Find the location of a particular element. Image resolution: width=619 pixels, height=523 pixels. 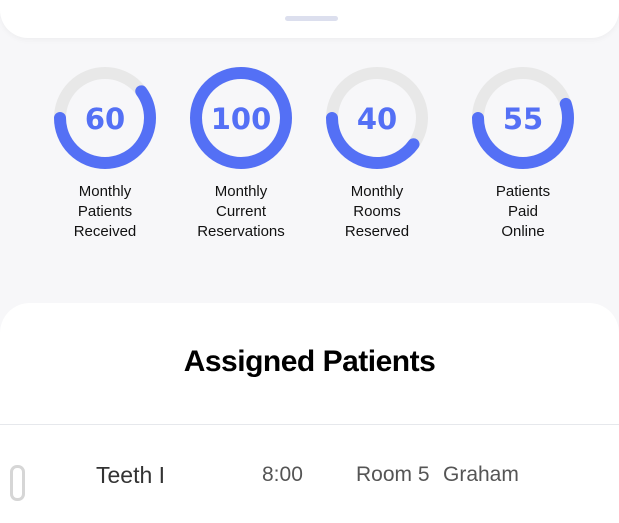

progress-ring: 60 is located at coordinates (105, 118).